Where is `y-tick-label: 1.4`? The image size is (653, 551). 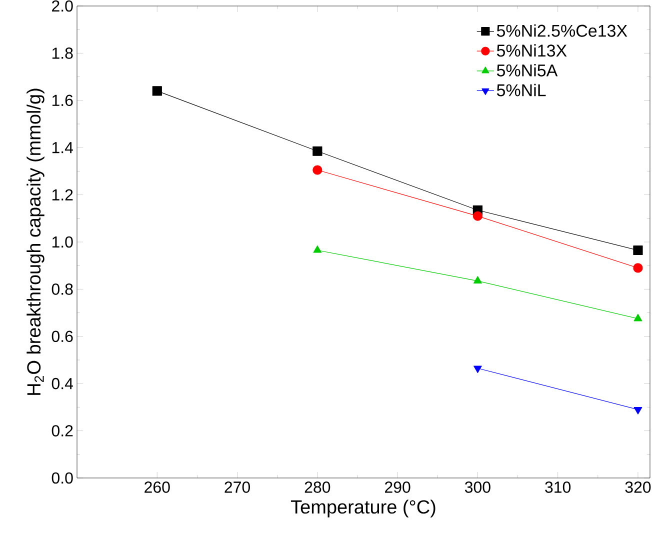 y-tick-label: 1.4 is located at coordinates (62, 148).